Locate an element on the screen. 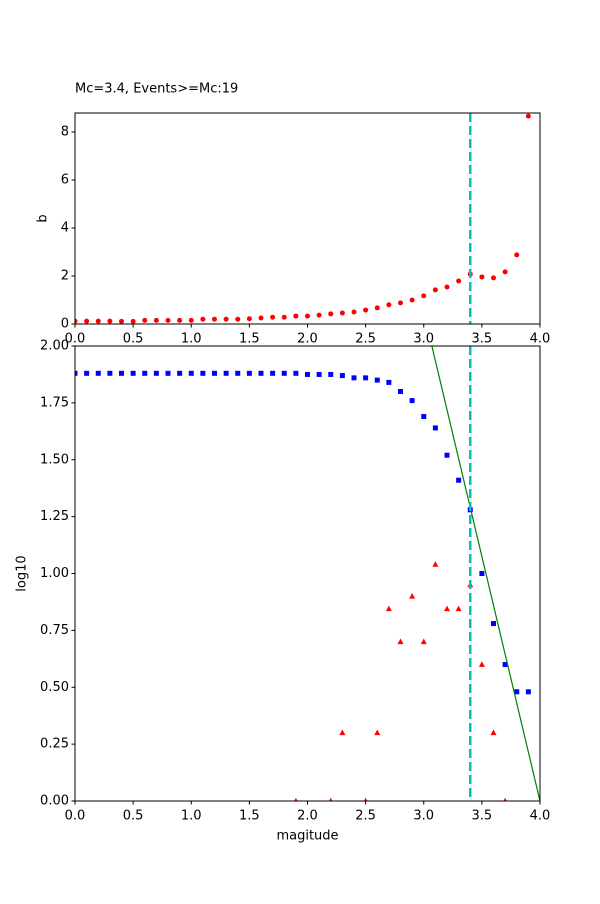 Image resolution: width=600 pixels, height=904 pixels. y-tick-label: 4 is located at coordinates (65, 227).